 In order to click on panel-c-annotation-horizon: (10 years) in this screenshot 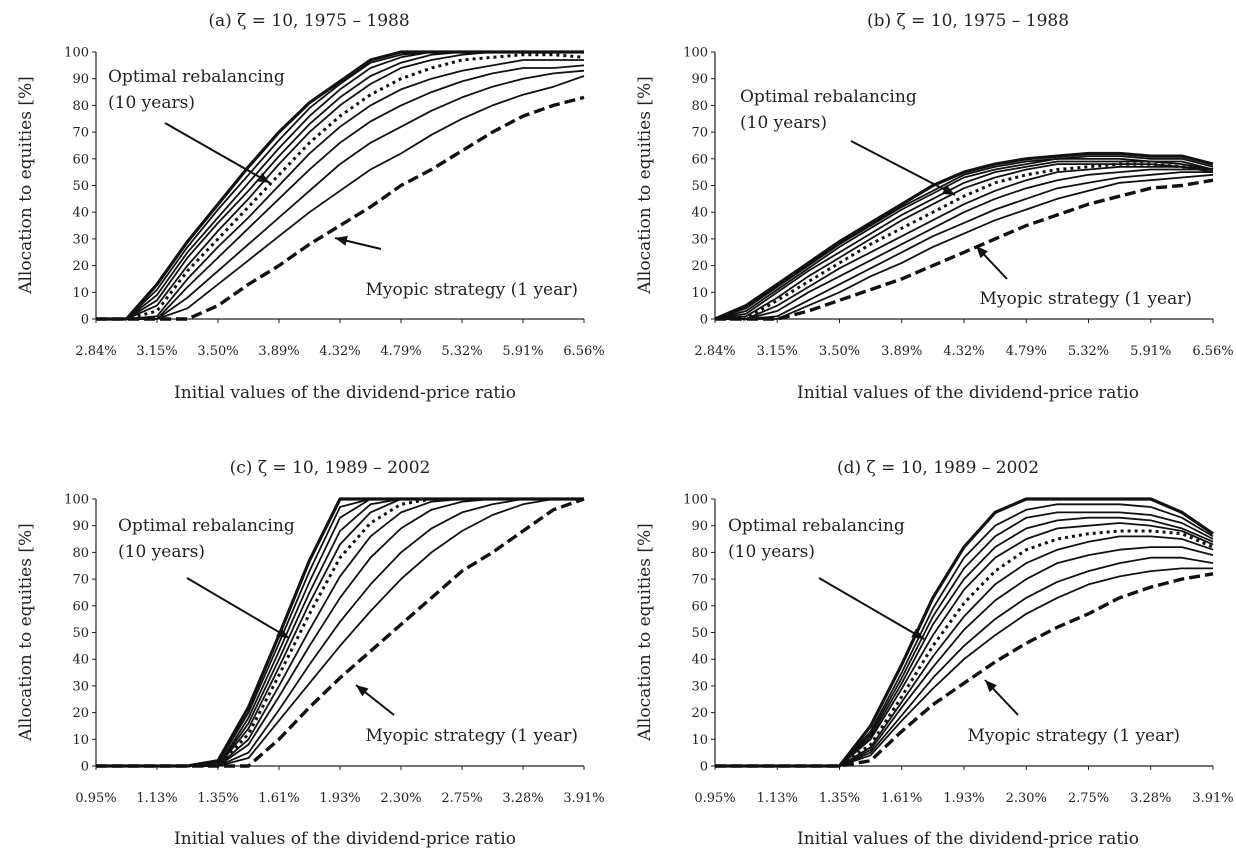, I will do `click(161, 552)`.